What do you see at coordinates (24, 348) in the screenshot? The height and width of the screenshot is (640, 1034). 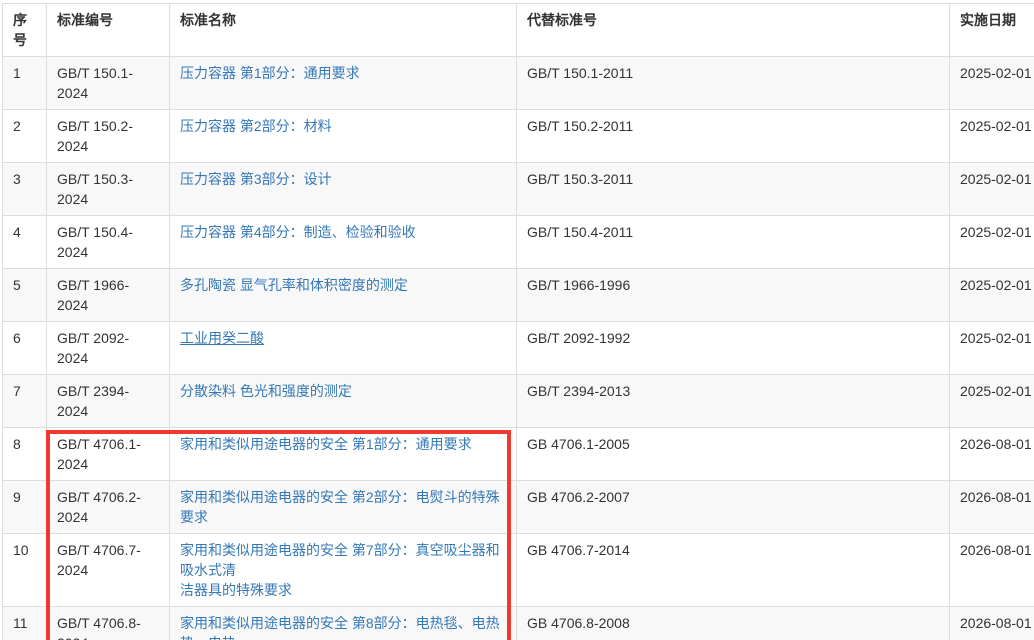 I see `serial-cell: 6` at bounding box center [24, 348].